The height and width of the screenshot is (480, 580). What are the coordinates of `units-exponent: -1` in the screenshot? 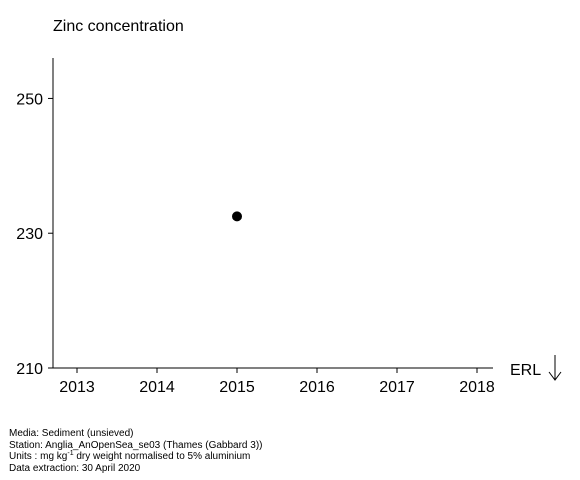 It's located at (70, 453).